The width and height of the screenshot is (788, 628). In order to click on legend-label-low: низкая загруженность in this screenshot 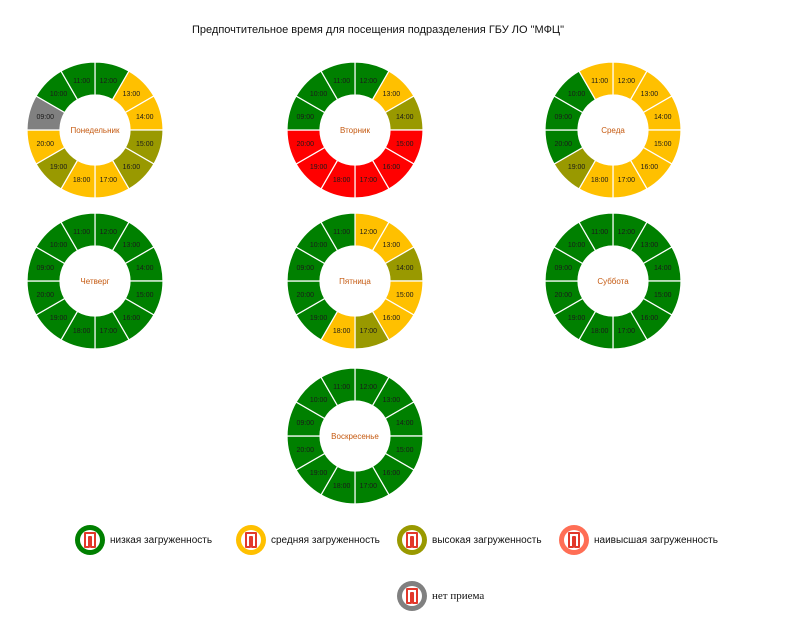, I will do `click(161, 540)`.